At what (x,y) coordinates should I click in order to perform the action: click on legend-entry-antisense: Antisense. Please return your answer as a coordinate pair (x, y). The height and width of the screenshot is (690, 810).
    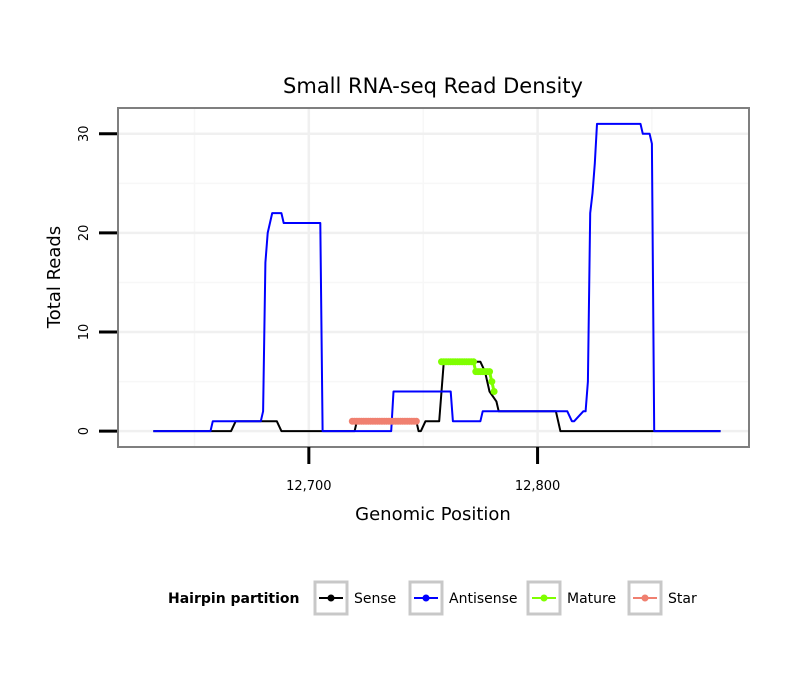
    Looking at the image, I should click on (463, 598).